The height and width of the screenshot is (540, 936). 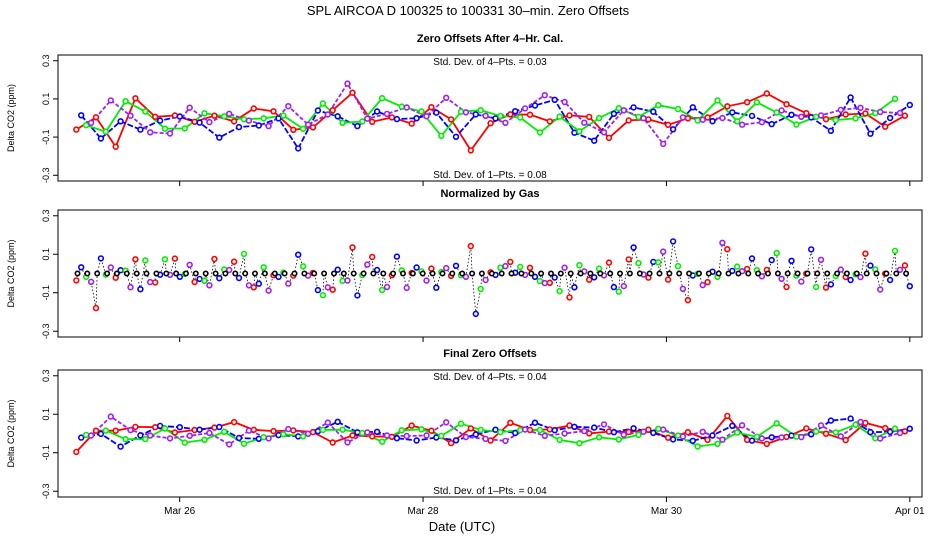 I want to click on series-line-purple, so click(x=495, y=430).